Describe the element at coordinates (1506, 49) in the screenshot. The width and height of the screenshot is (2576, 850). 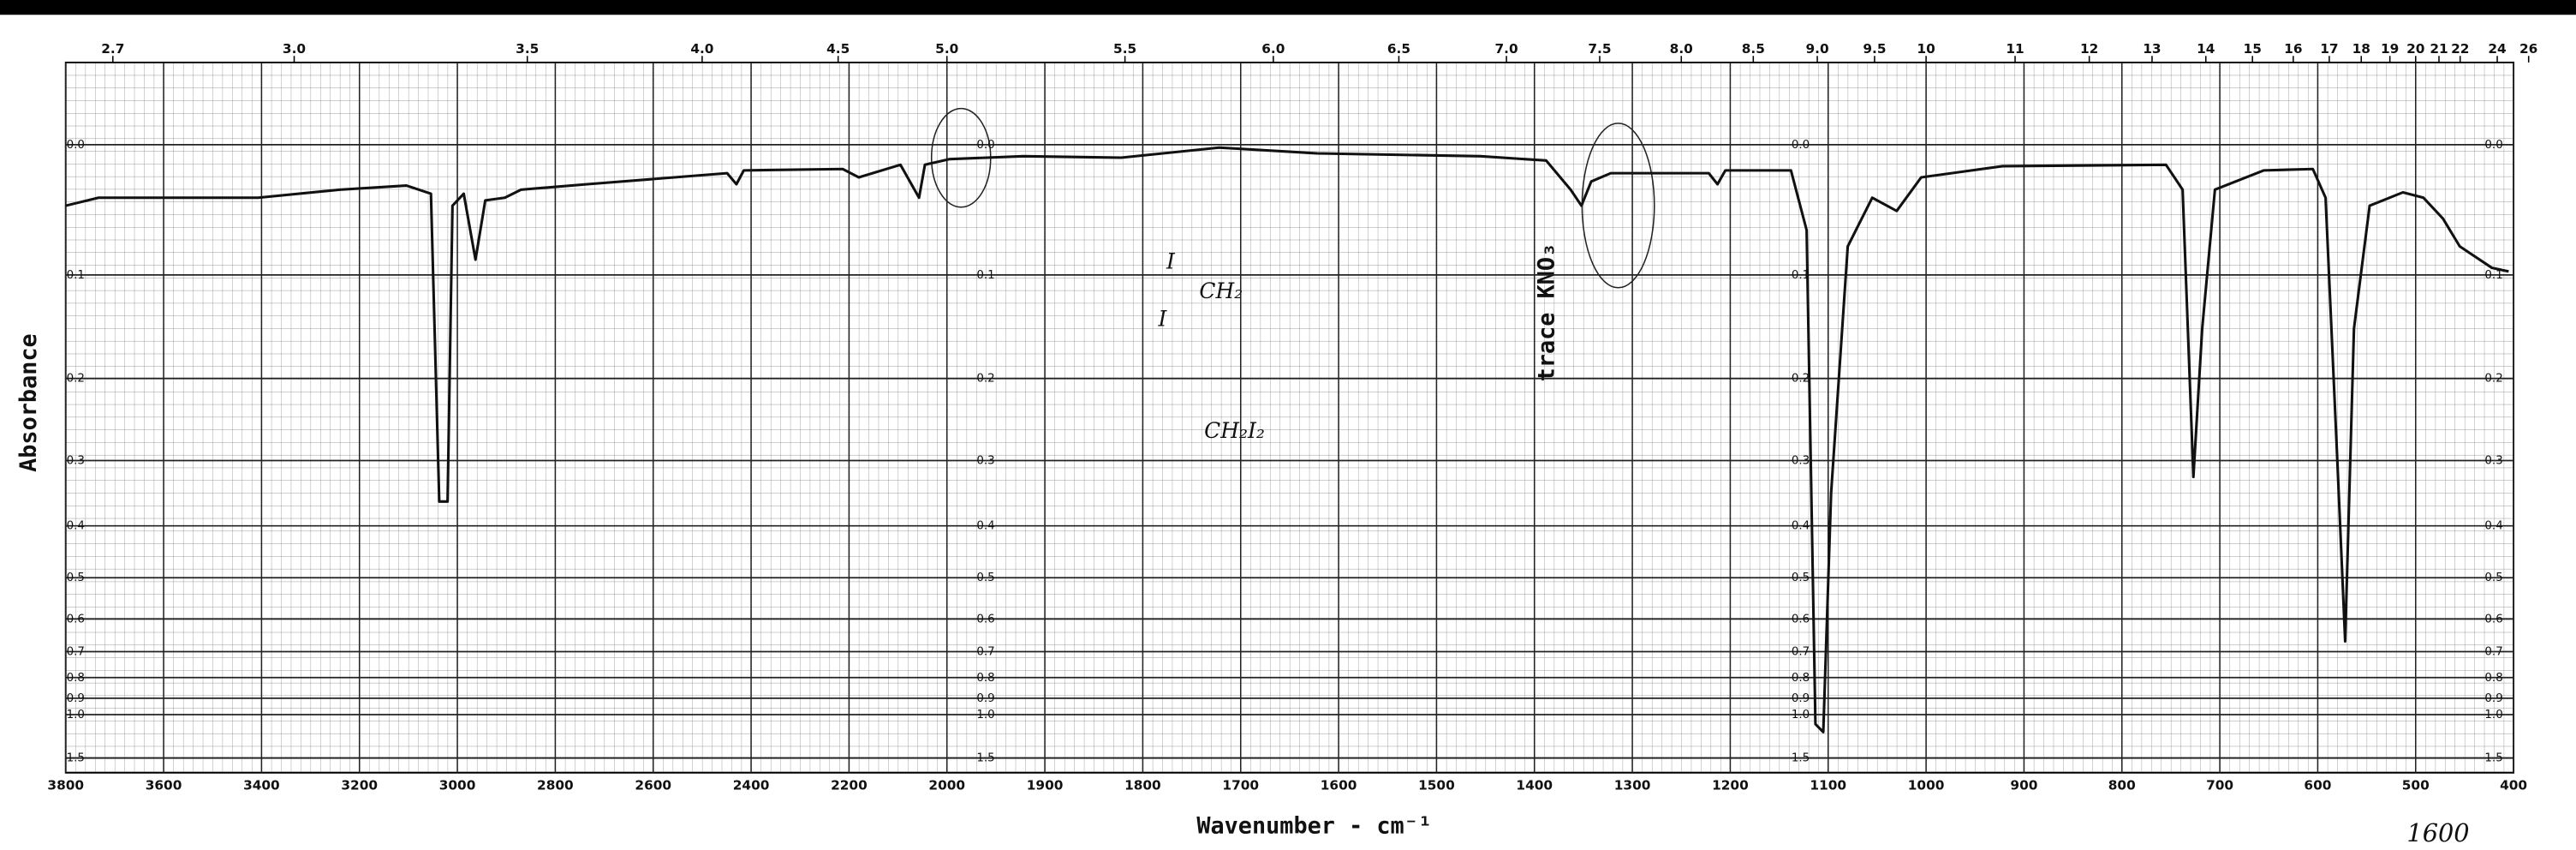
I see `top-tick-label: 7.0` at that location.